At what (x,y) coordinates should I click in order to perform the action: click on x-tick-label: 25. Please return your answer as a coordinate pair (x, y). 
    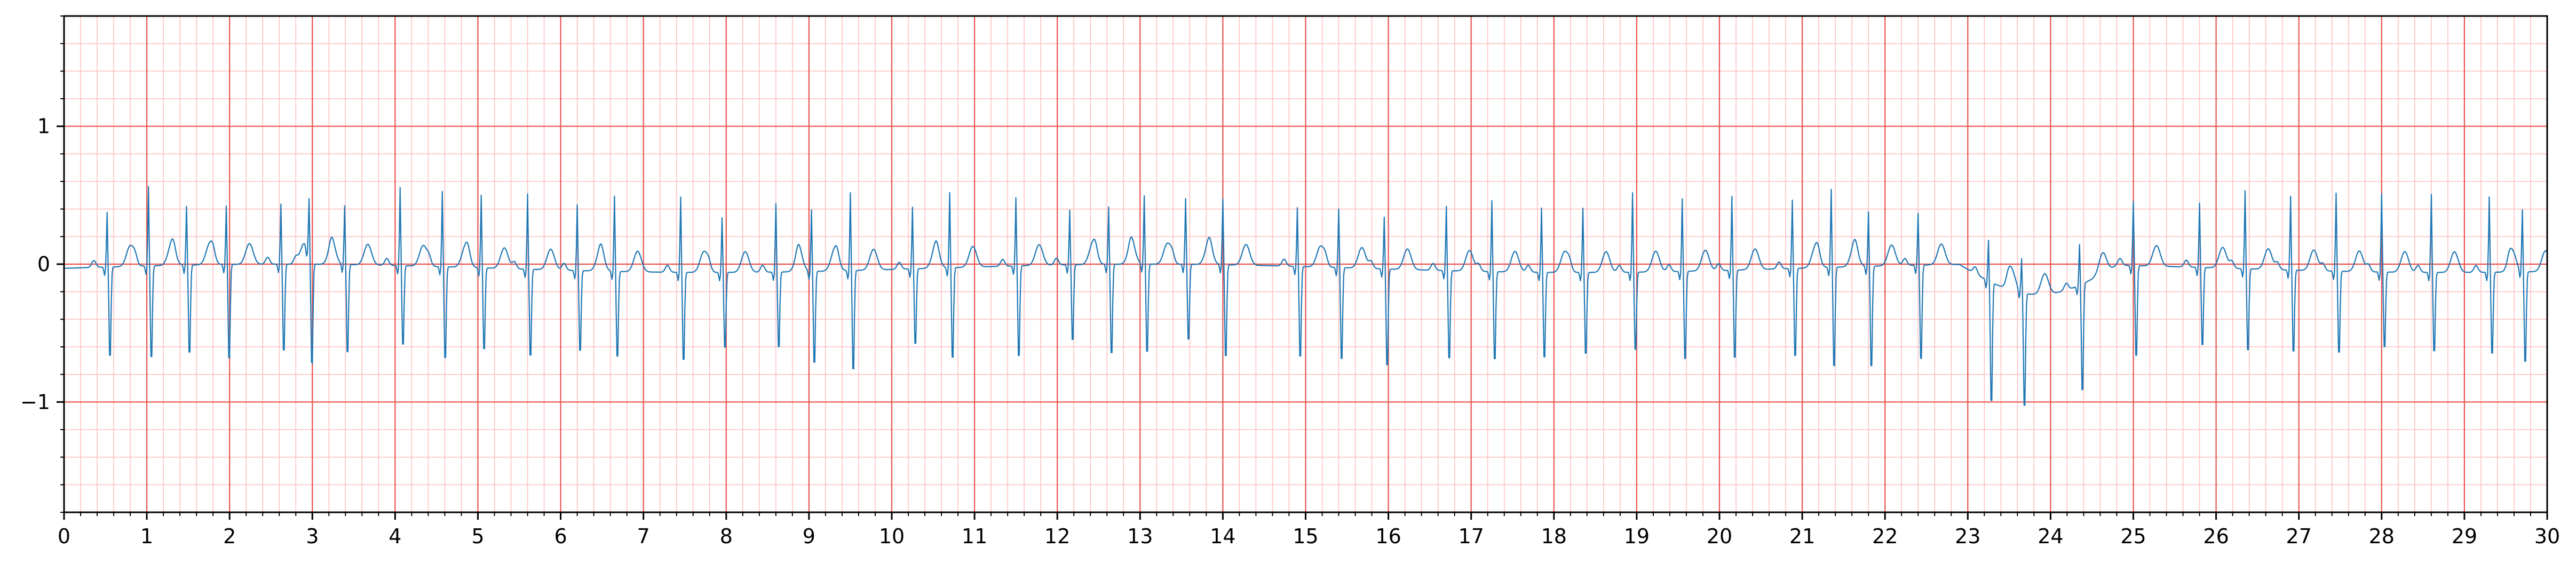
    Looking at the image, I should click on (2133, 536).